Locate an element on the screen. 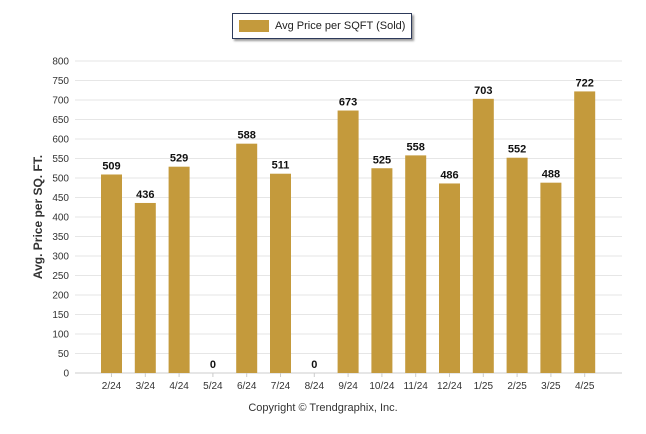 This screenshot has height=434, width=646. x-tick-label: 11/24 is located at coordinates (416, 386).